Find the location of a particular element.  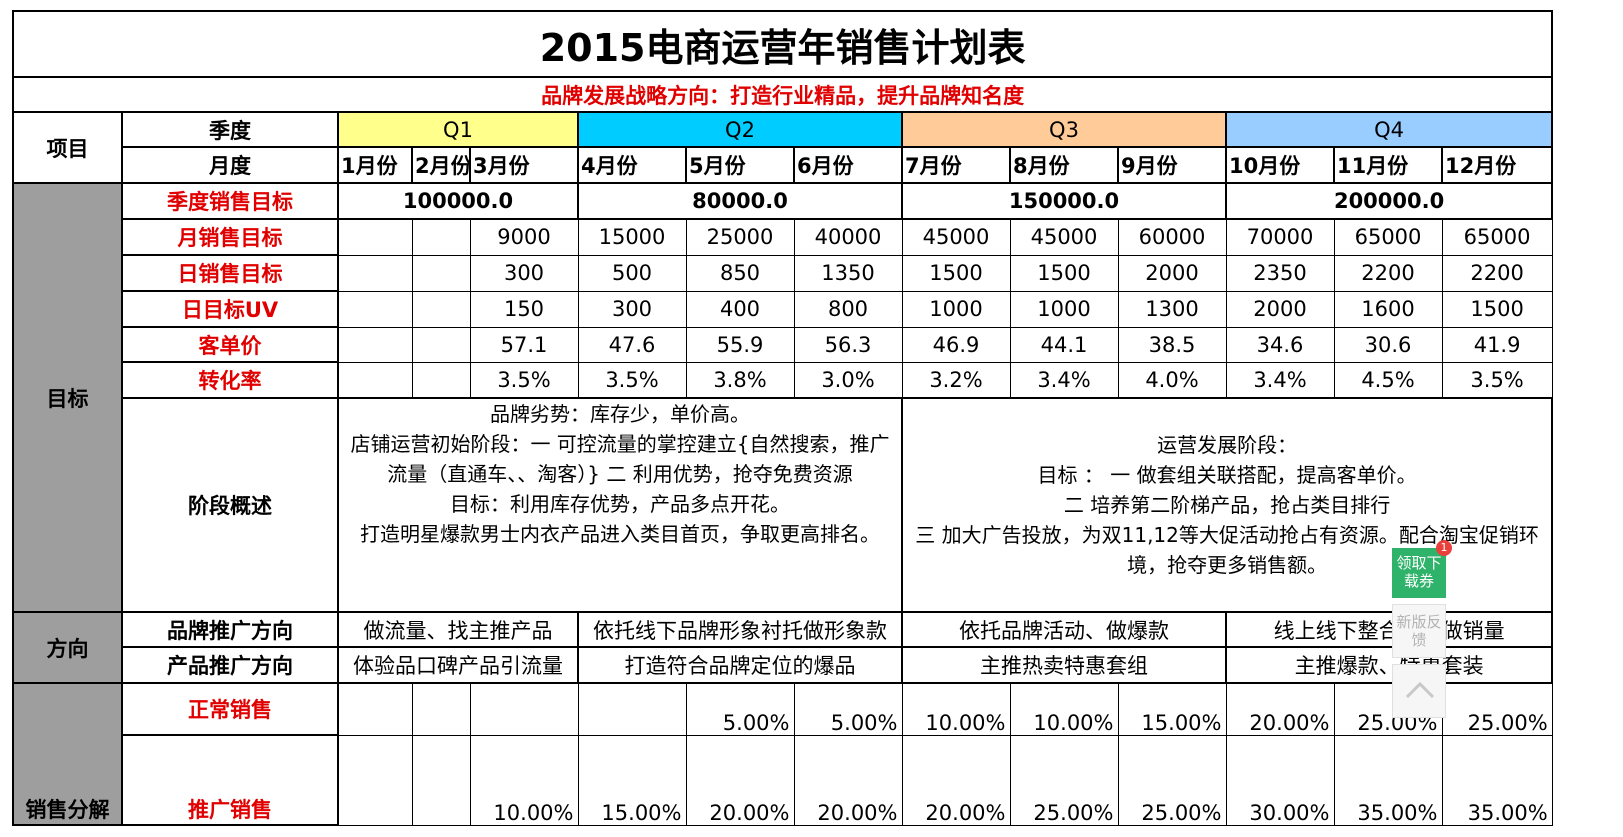

stage-right-line: 二 培养第二阶梯产品，抢占类目排行 is located at coordinates (1227, 505).